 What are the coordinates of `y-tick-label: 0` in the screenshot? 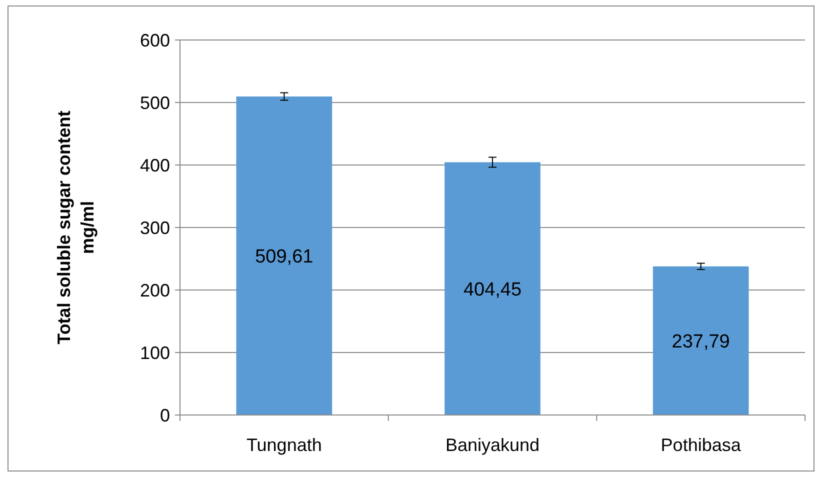 It's located at (165, 415).